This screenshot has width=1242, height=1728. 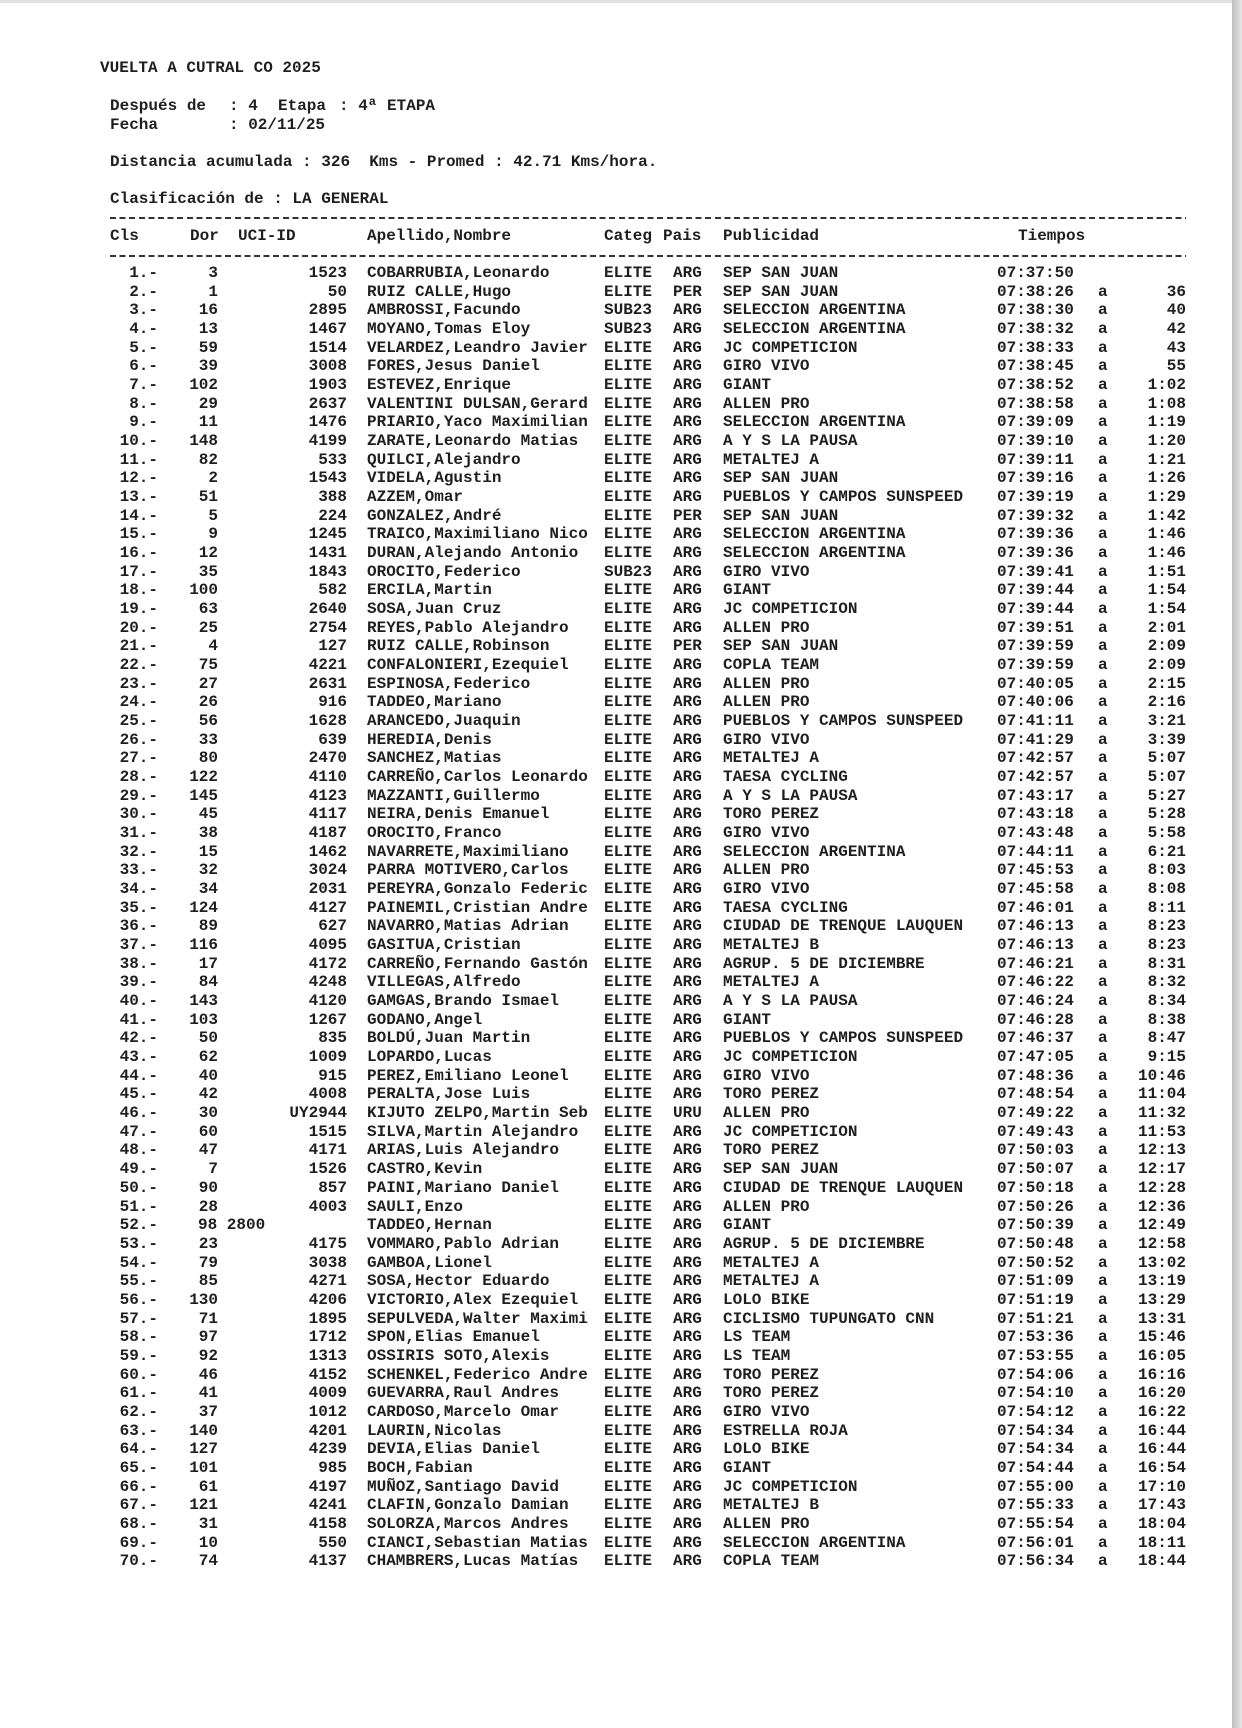 I want to click on cell-uci-id: 4120, so click(x=327, y=1001).